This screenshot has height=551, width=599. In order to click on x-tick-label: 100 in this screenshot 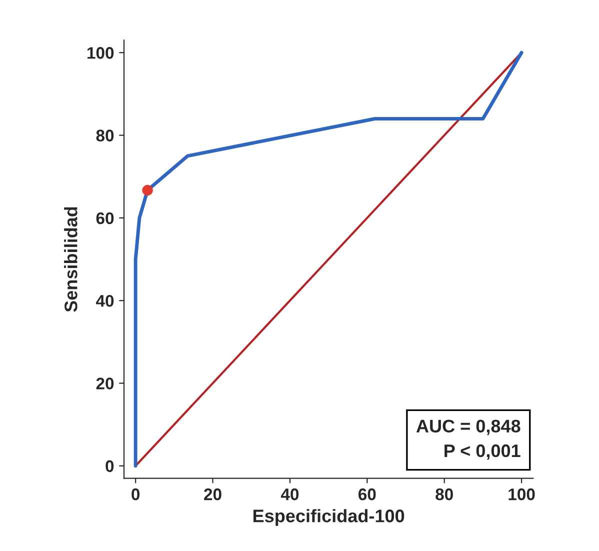, I will do `click(521, 494)`.